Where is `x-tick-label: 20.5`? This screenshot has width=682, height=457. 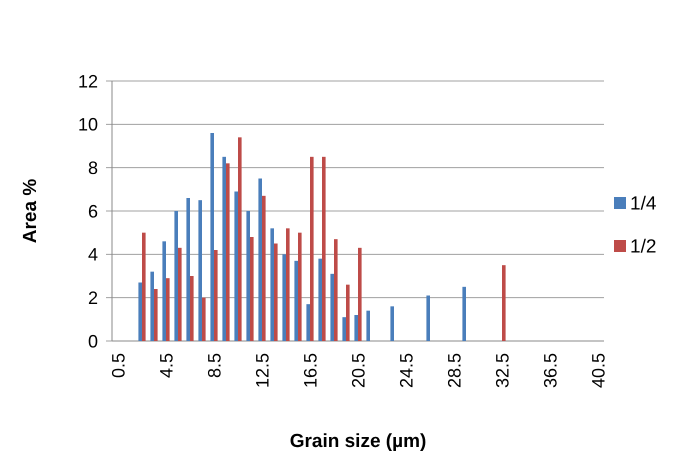 x-tick-label: 20.5 is located at coordinates (358, 370).